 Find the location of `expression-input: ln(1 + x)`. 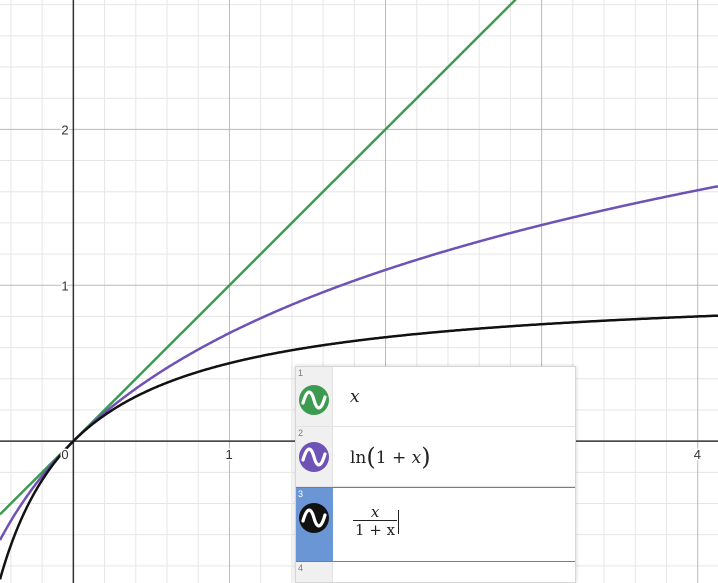

expression-input: ln(1 + x) is located at coordinates (390, 456).